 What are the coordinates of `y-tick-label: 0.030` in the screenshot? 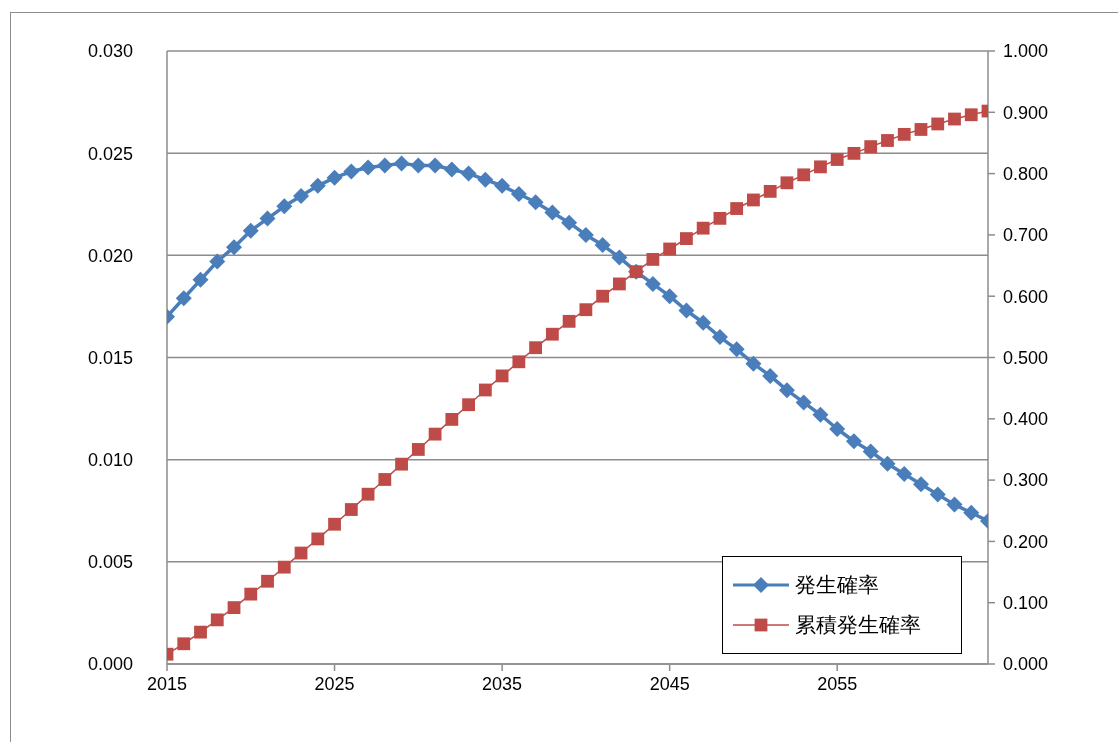 It's located at (110, 51).